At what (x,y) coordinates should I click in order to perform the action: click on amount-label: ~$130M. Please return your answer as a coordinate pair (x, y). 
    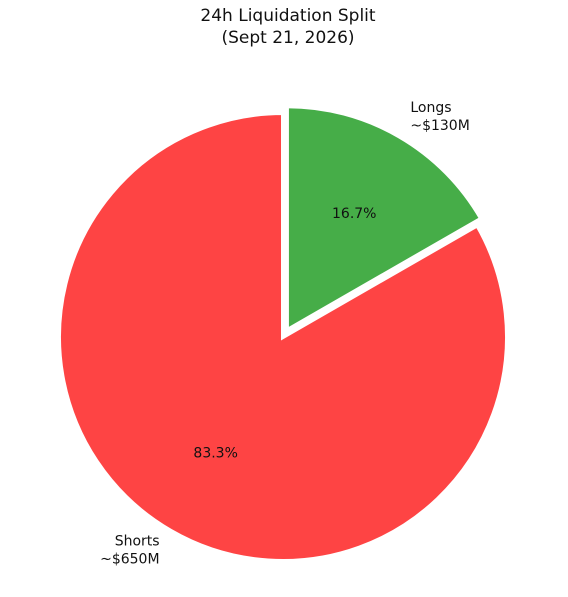
    Looking at the image, I should click on (439, 126).